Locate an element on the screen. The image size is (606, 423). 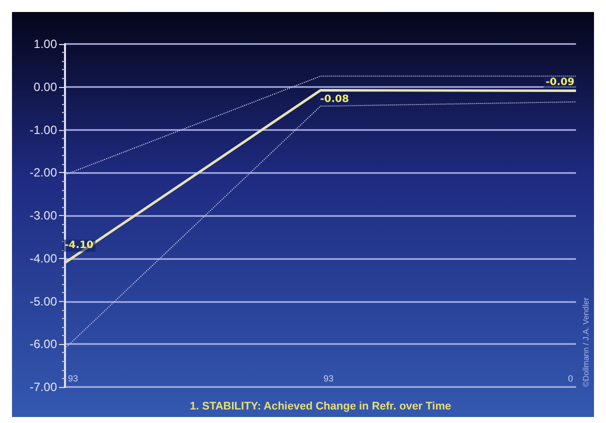
y-tick-label: 1.00 is located at coordinates (46, 44).